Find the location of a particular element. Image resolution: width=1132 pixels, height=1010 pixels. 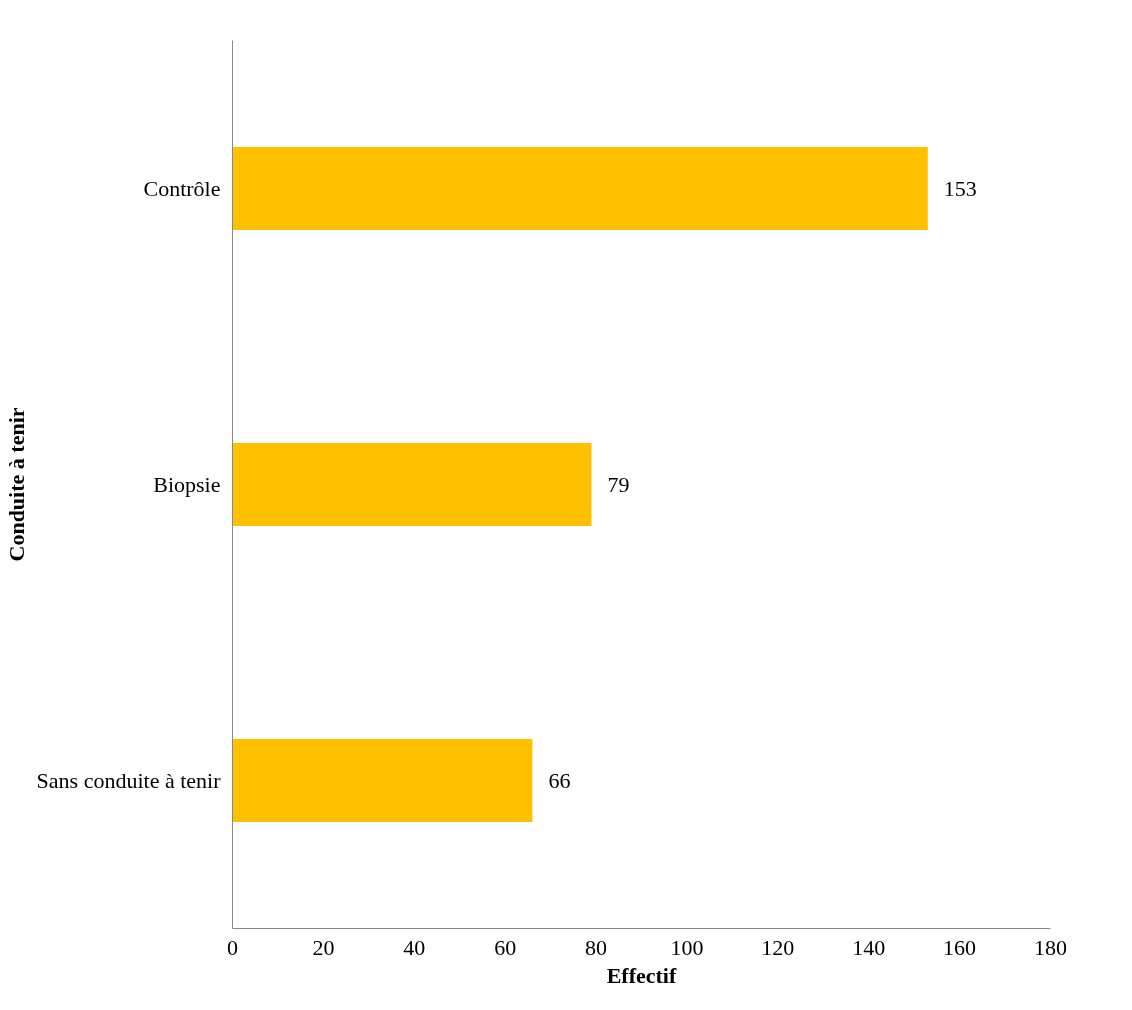

x-axis-title: Effectif is located at coordinates (641, 975).